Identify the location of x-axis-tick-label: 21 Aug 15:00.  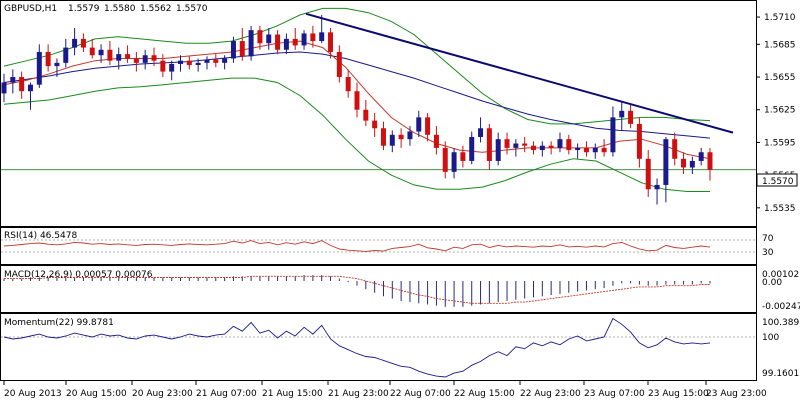
(292, 394).